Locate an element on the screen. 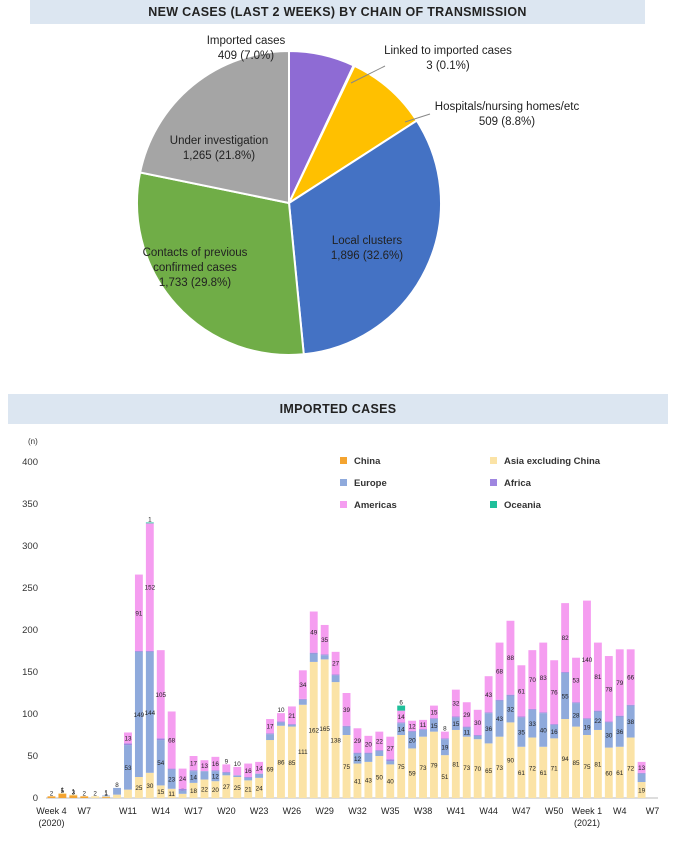 The height and width of the screenshot is (848, 677). bar-data-label: 27 is located at coordinates (227, 787).